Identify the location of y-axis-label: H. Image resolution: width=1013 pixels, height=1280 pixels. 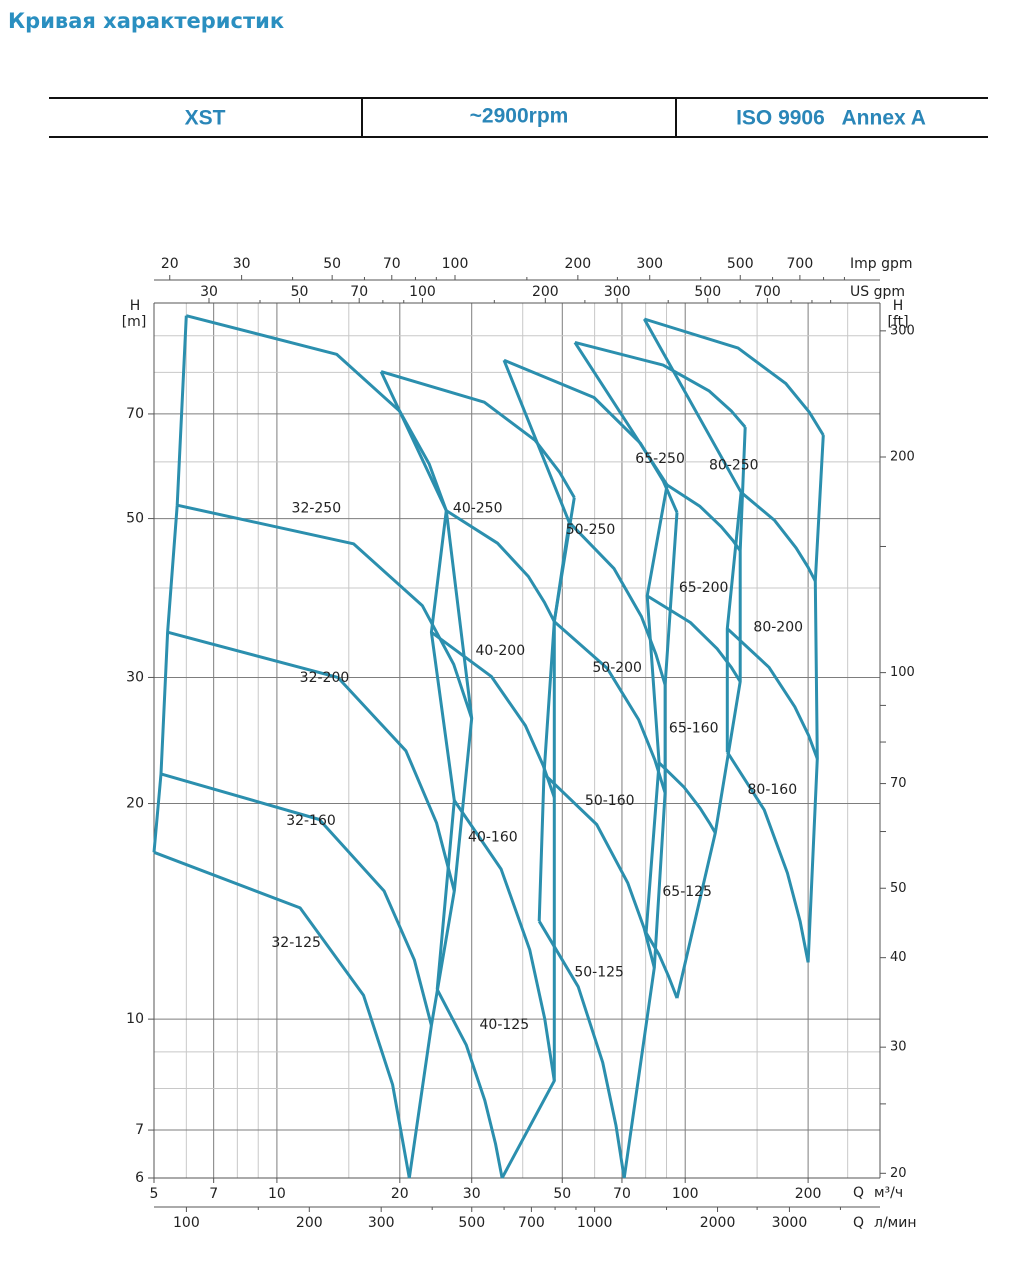
(135, 306).